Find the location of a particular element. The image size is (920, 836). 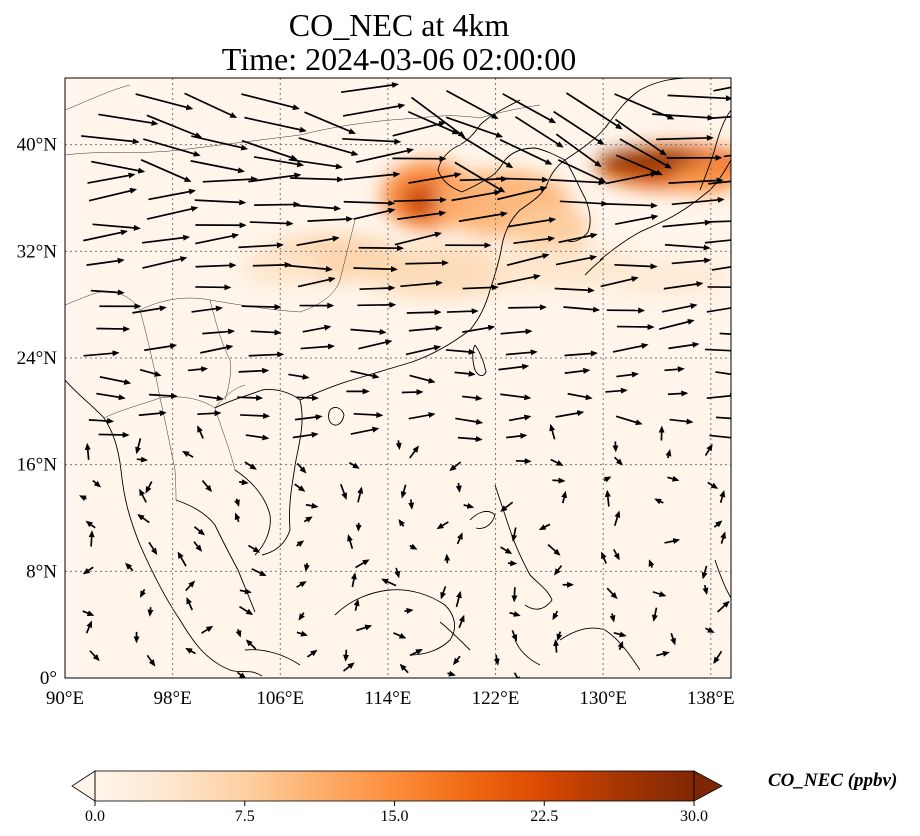

colorbar-ticks: 0.0 7.5 15.0 22.5 30.0 is located at coordinates (396, 813).